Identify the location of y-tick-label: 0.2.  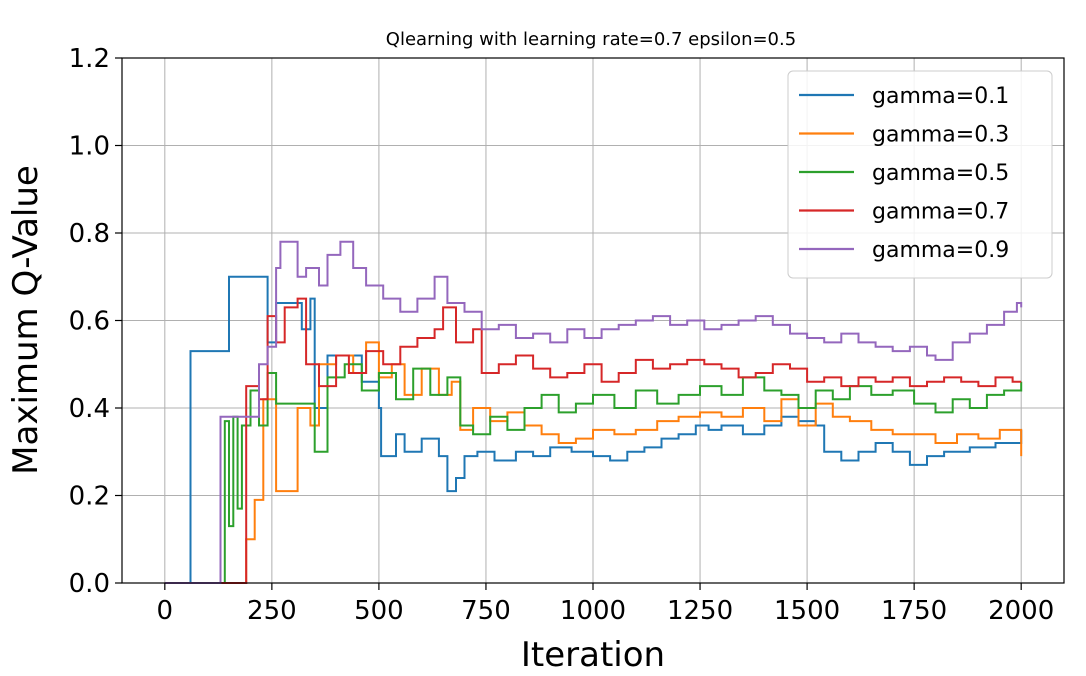
(89, 497).